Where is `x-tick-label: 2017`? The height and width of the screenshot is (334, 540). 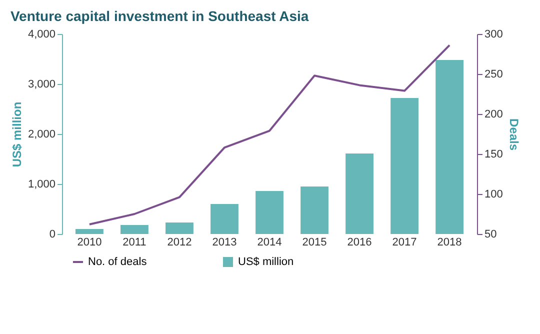 x-tick-label: 2017 is located at coordinates (404, 242).